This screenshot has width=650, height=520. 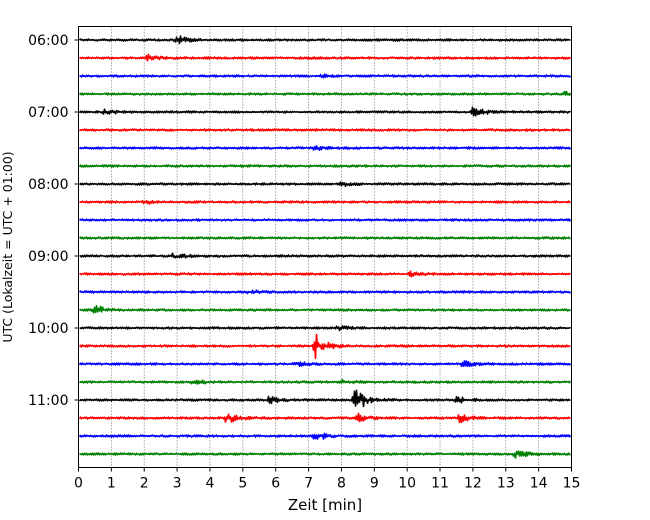 What do you see at coordinates (144, 484) in the screenshot?
I see `x-tick-label: 2` at bounding box center [144, 484].